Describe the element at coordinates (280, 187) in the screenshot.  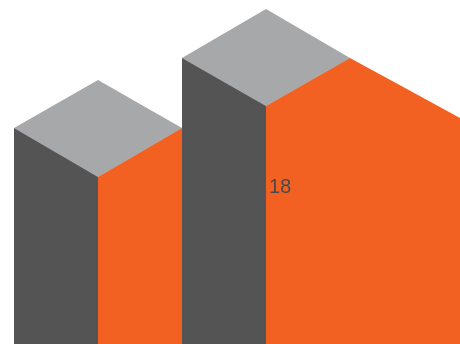
I see `graphic-label: 18` at that location.